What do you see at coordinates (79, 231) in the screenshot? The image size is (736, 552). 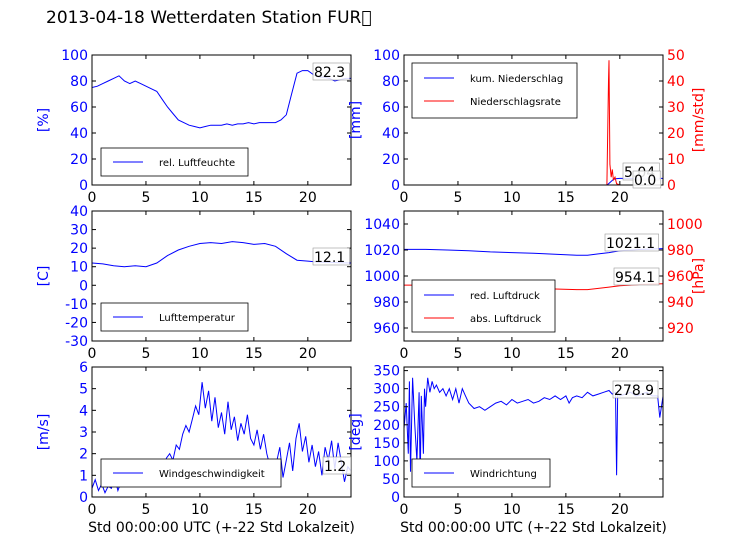 I see `y-tick-label: 30` at bounding box center [79, 231].